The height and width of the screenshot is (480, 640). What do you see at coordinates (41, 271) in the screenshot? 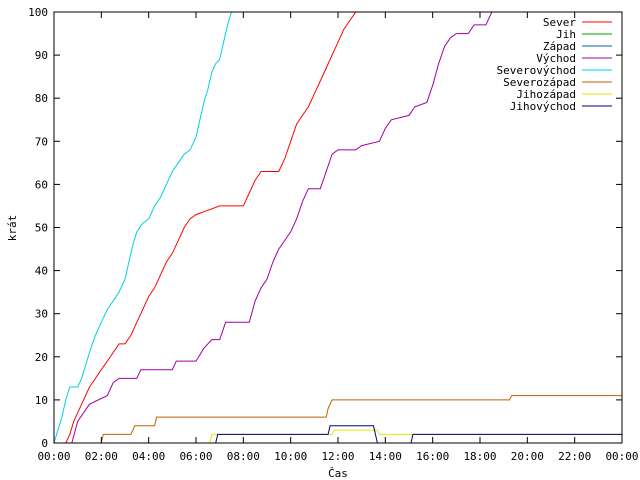
I see `y-tick-label: 40` at bounding box center [41, 271].